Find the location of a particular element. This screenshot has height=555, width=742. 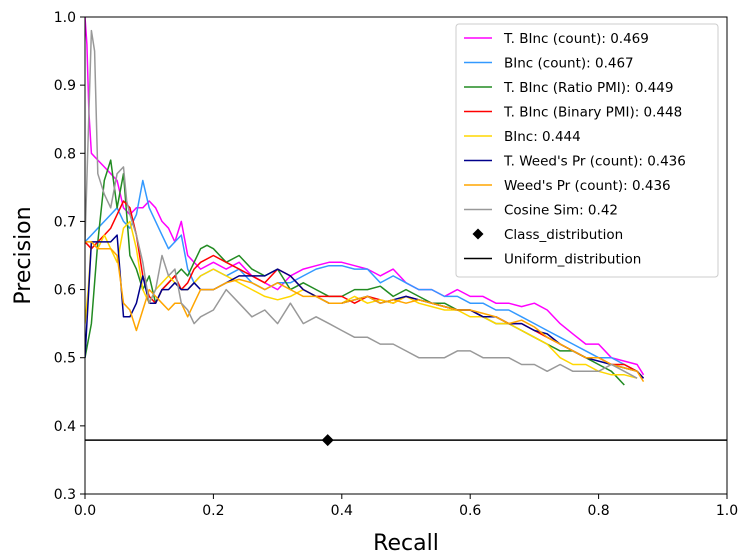

legend-swatch is located at coordinates (478, 234).